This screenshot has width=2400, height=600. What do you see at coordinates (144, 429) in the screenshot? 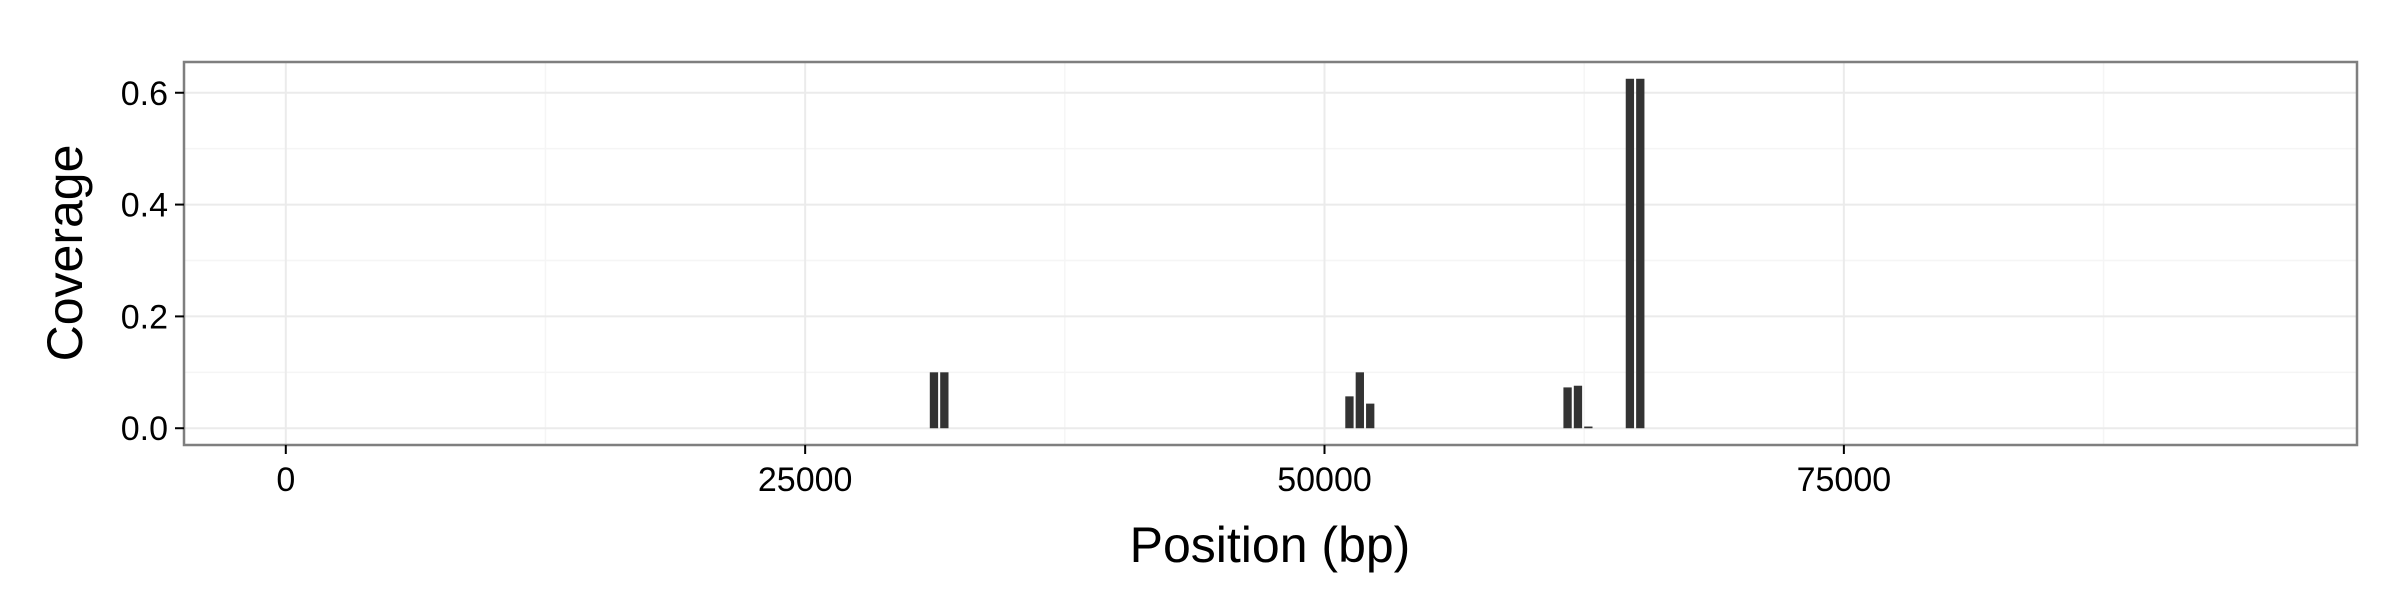
I see `y-tick-label: 0.0` at bounding box center [144, 429].